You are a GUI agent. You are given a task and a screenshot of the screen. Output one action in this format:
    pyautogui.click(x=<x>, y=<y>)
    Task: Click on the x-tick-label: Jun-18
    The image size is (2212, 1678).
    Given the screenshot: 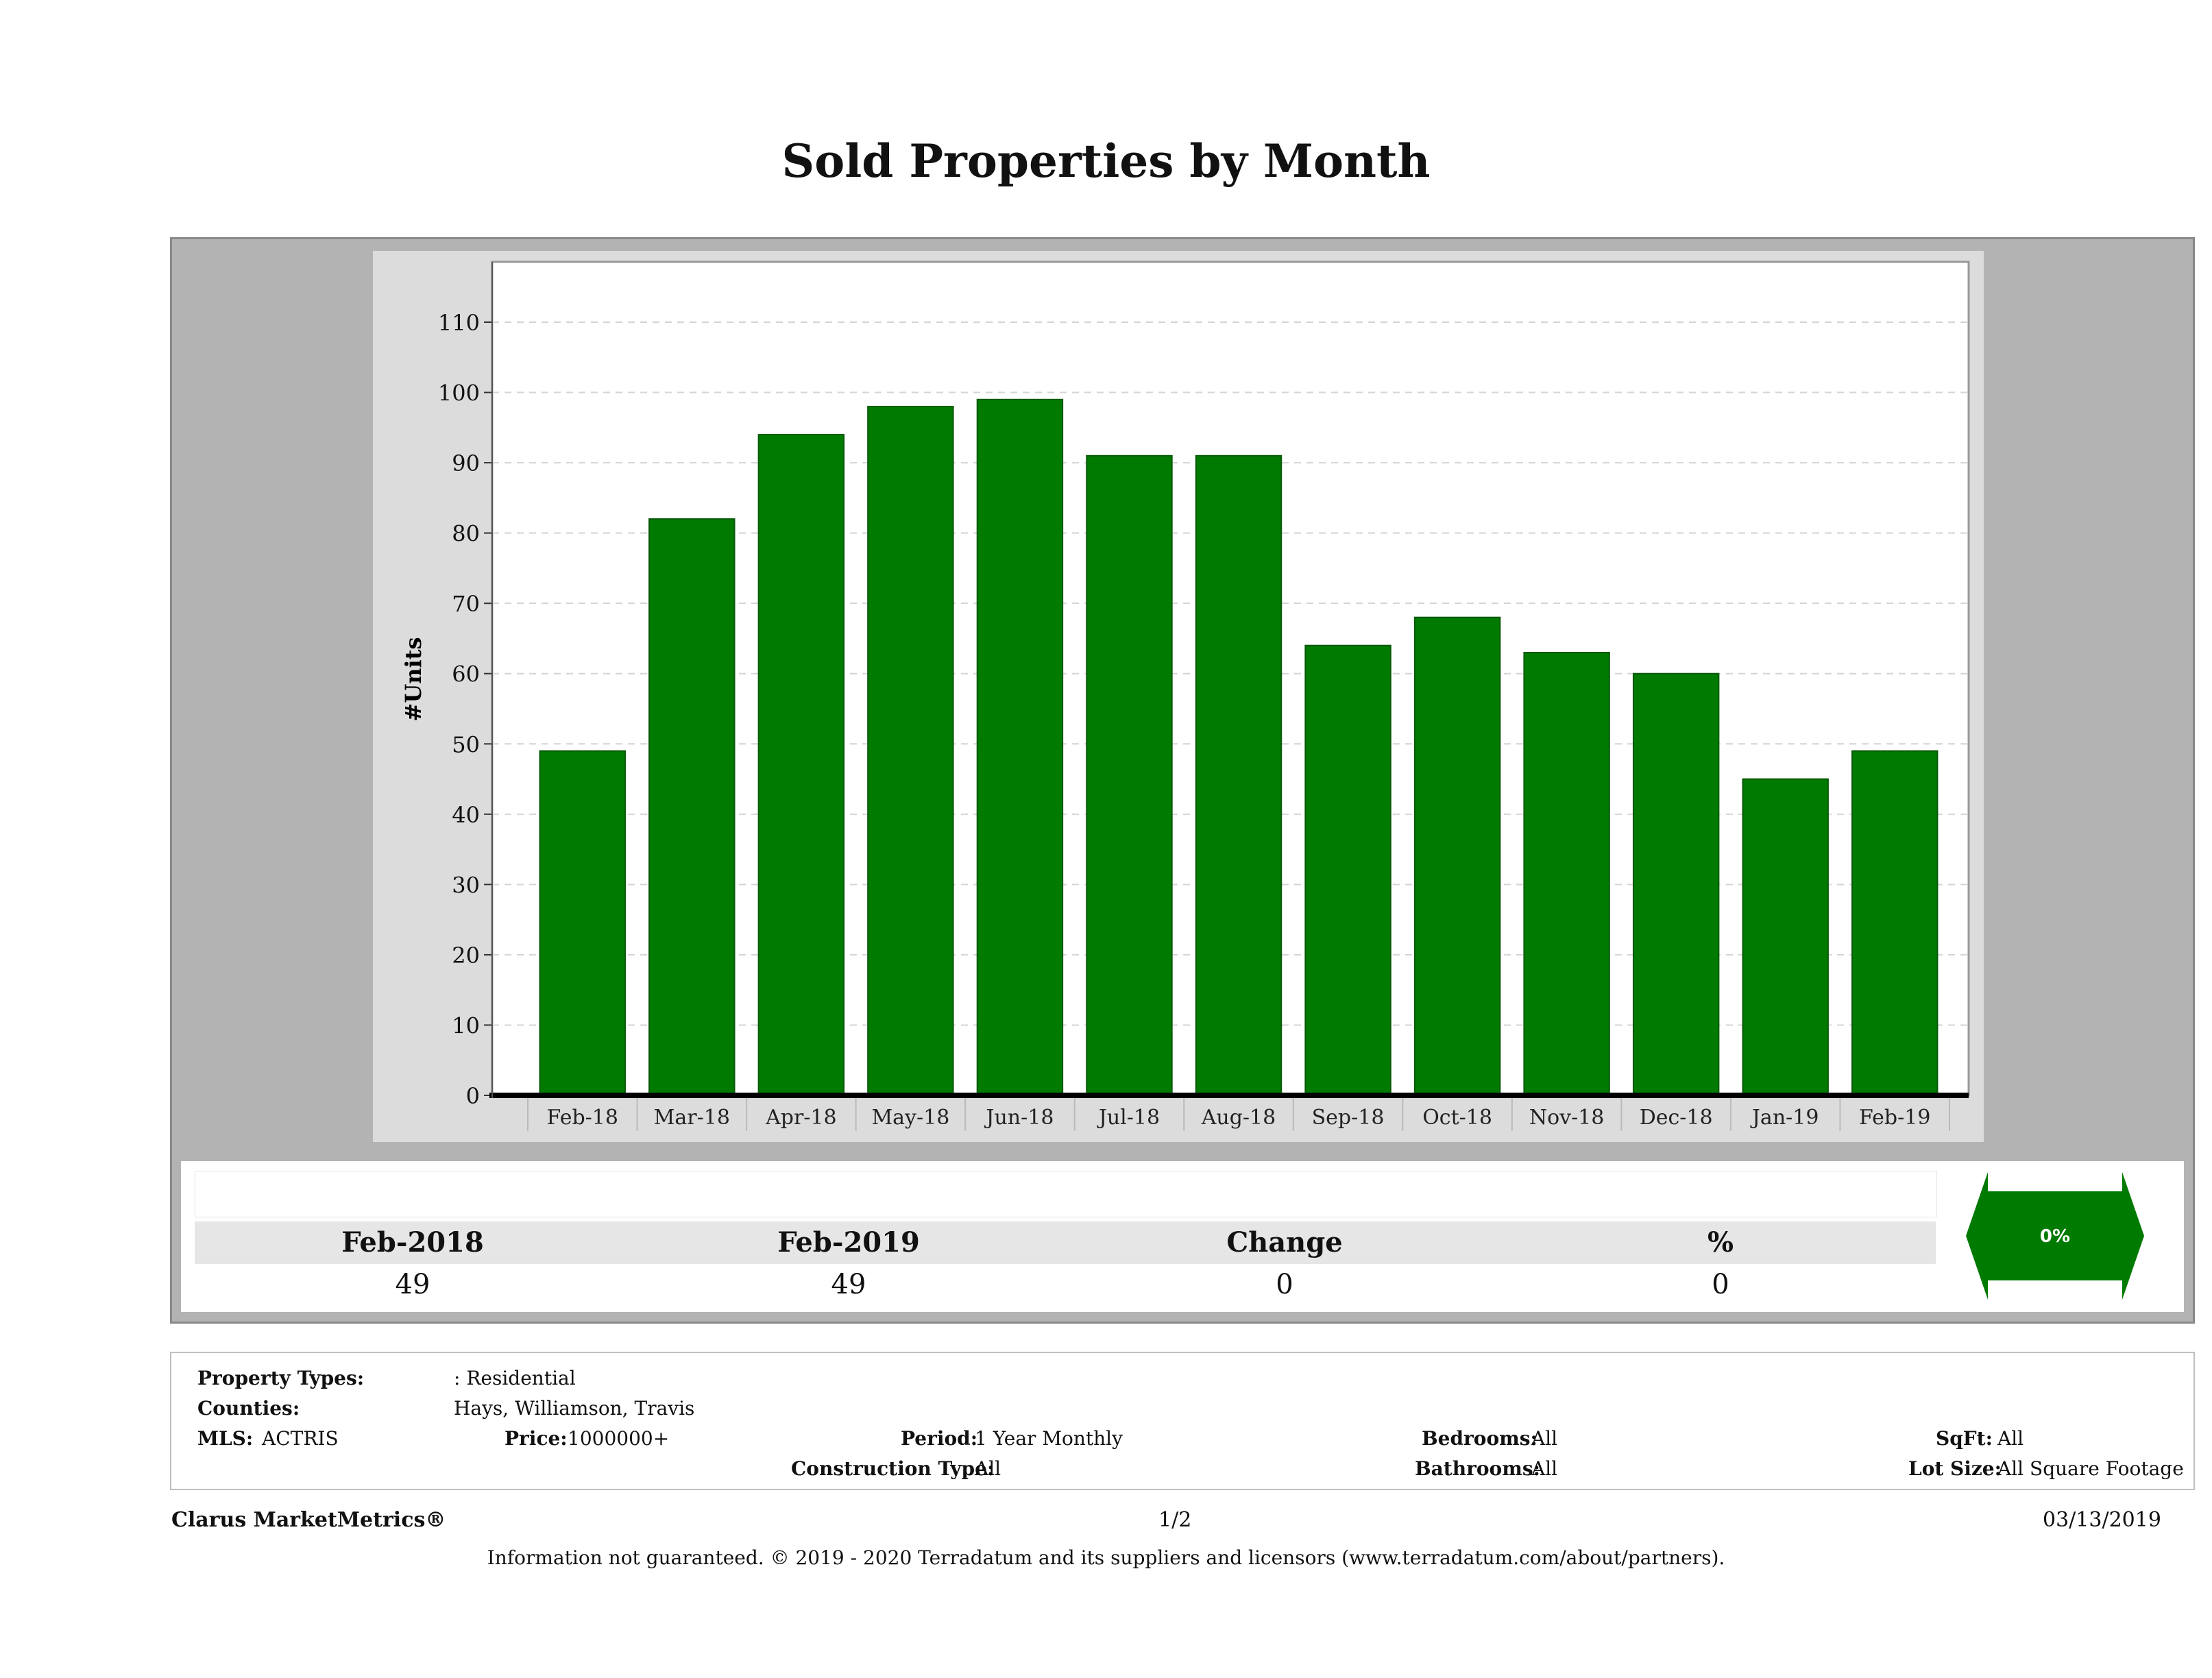 What is the action you would take?
    pyautogui.click(x=1019, y=1118)
    